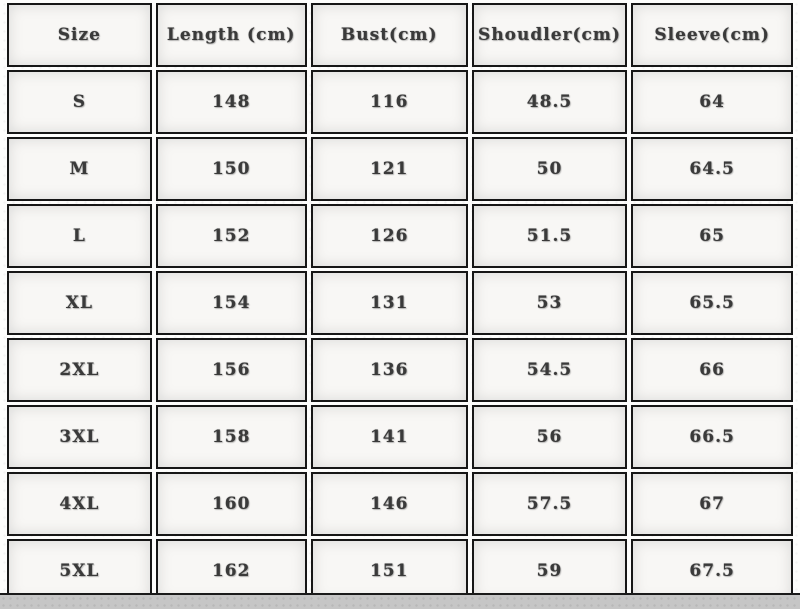 Image resolution: width=800 pixels, height=609 pixels. I want to click on header-cell: Bust(cm), so click(389, 35).